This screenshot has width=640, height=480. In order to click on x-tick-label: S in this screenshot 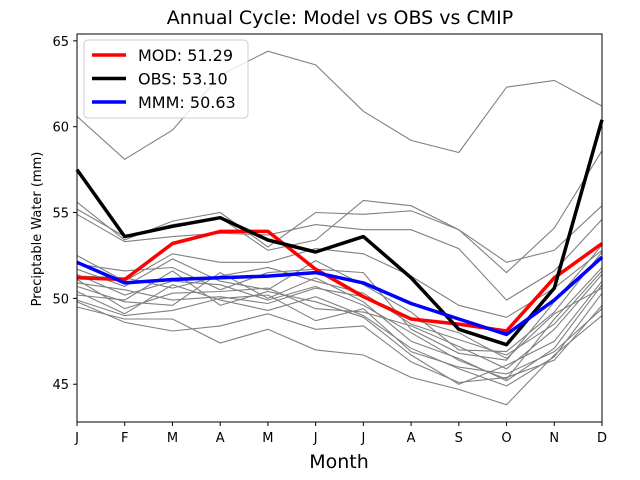, I will do `click(459, 438)`.